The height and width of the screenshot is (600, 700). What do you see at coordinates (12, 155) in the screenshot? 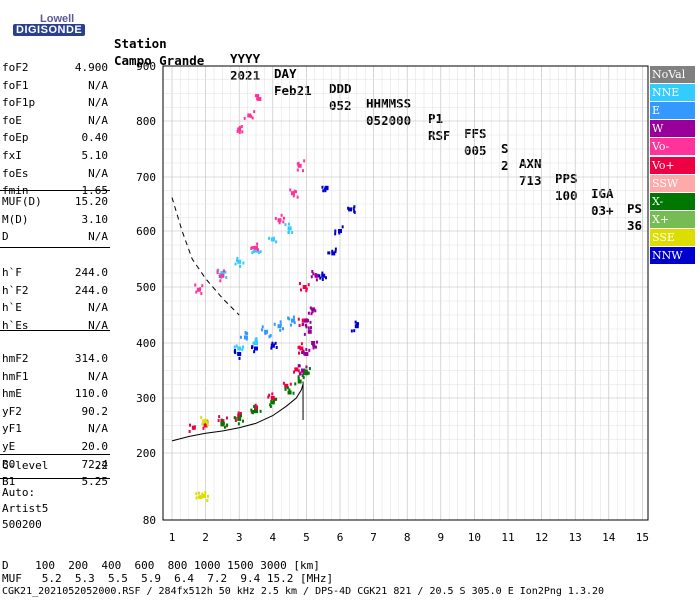
I see `param-key: fxI` at bounding box center [12, 155].